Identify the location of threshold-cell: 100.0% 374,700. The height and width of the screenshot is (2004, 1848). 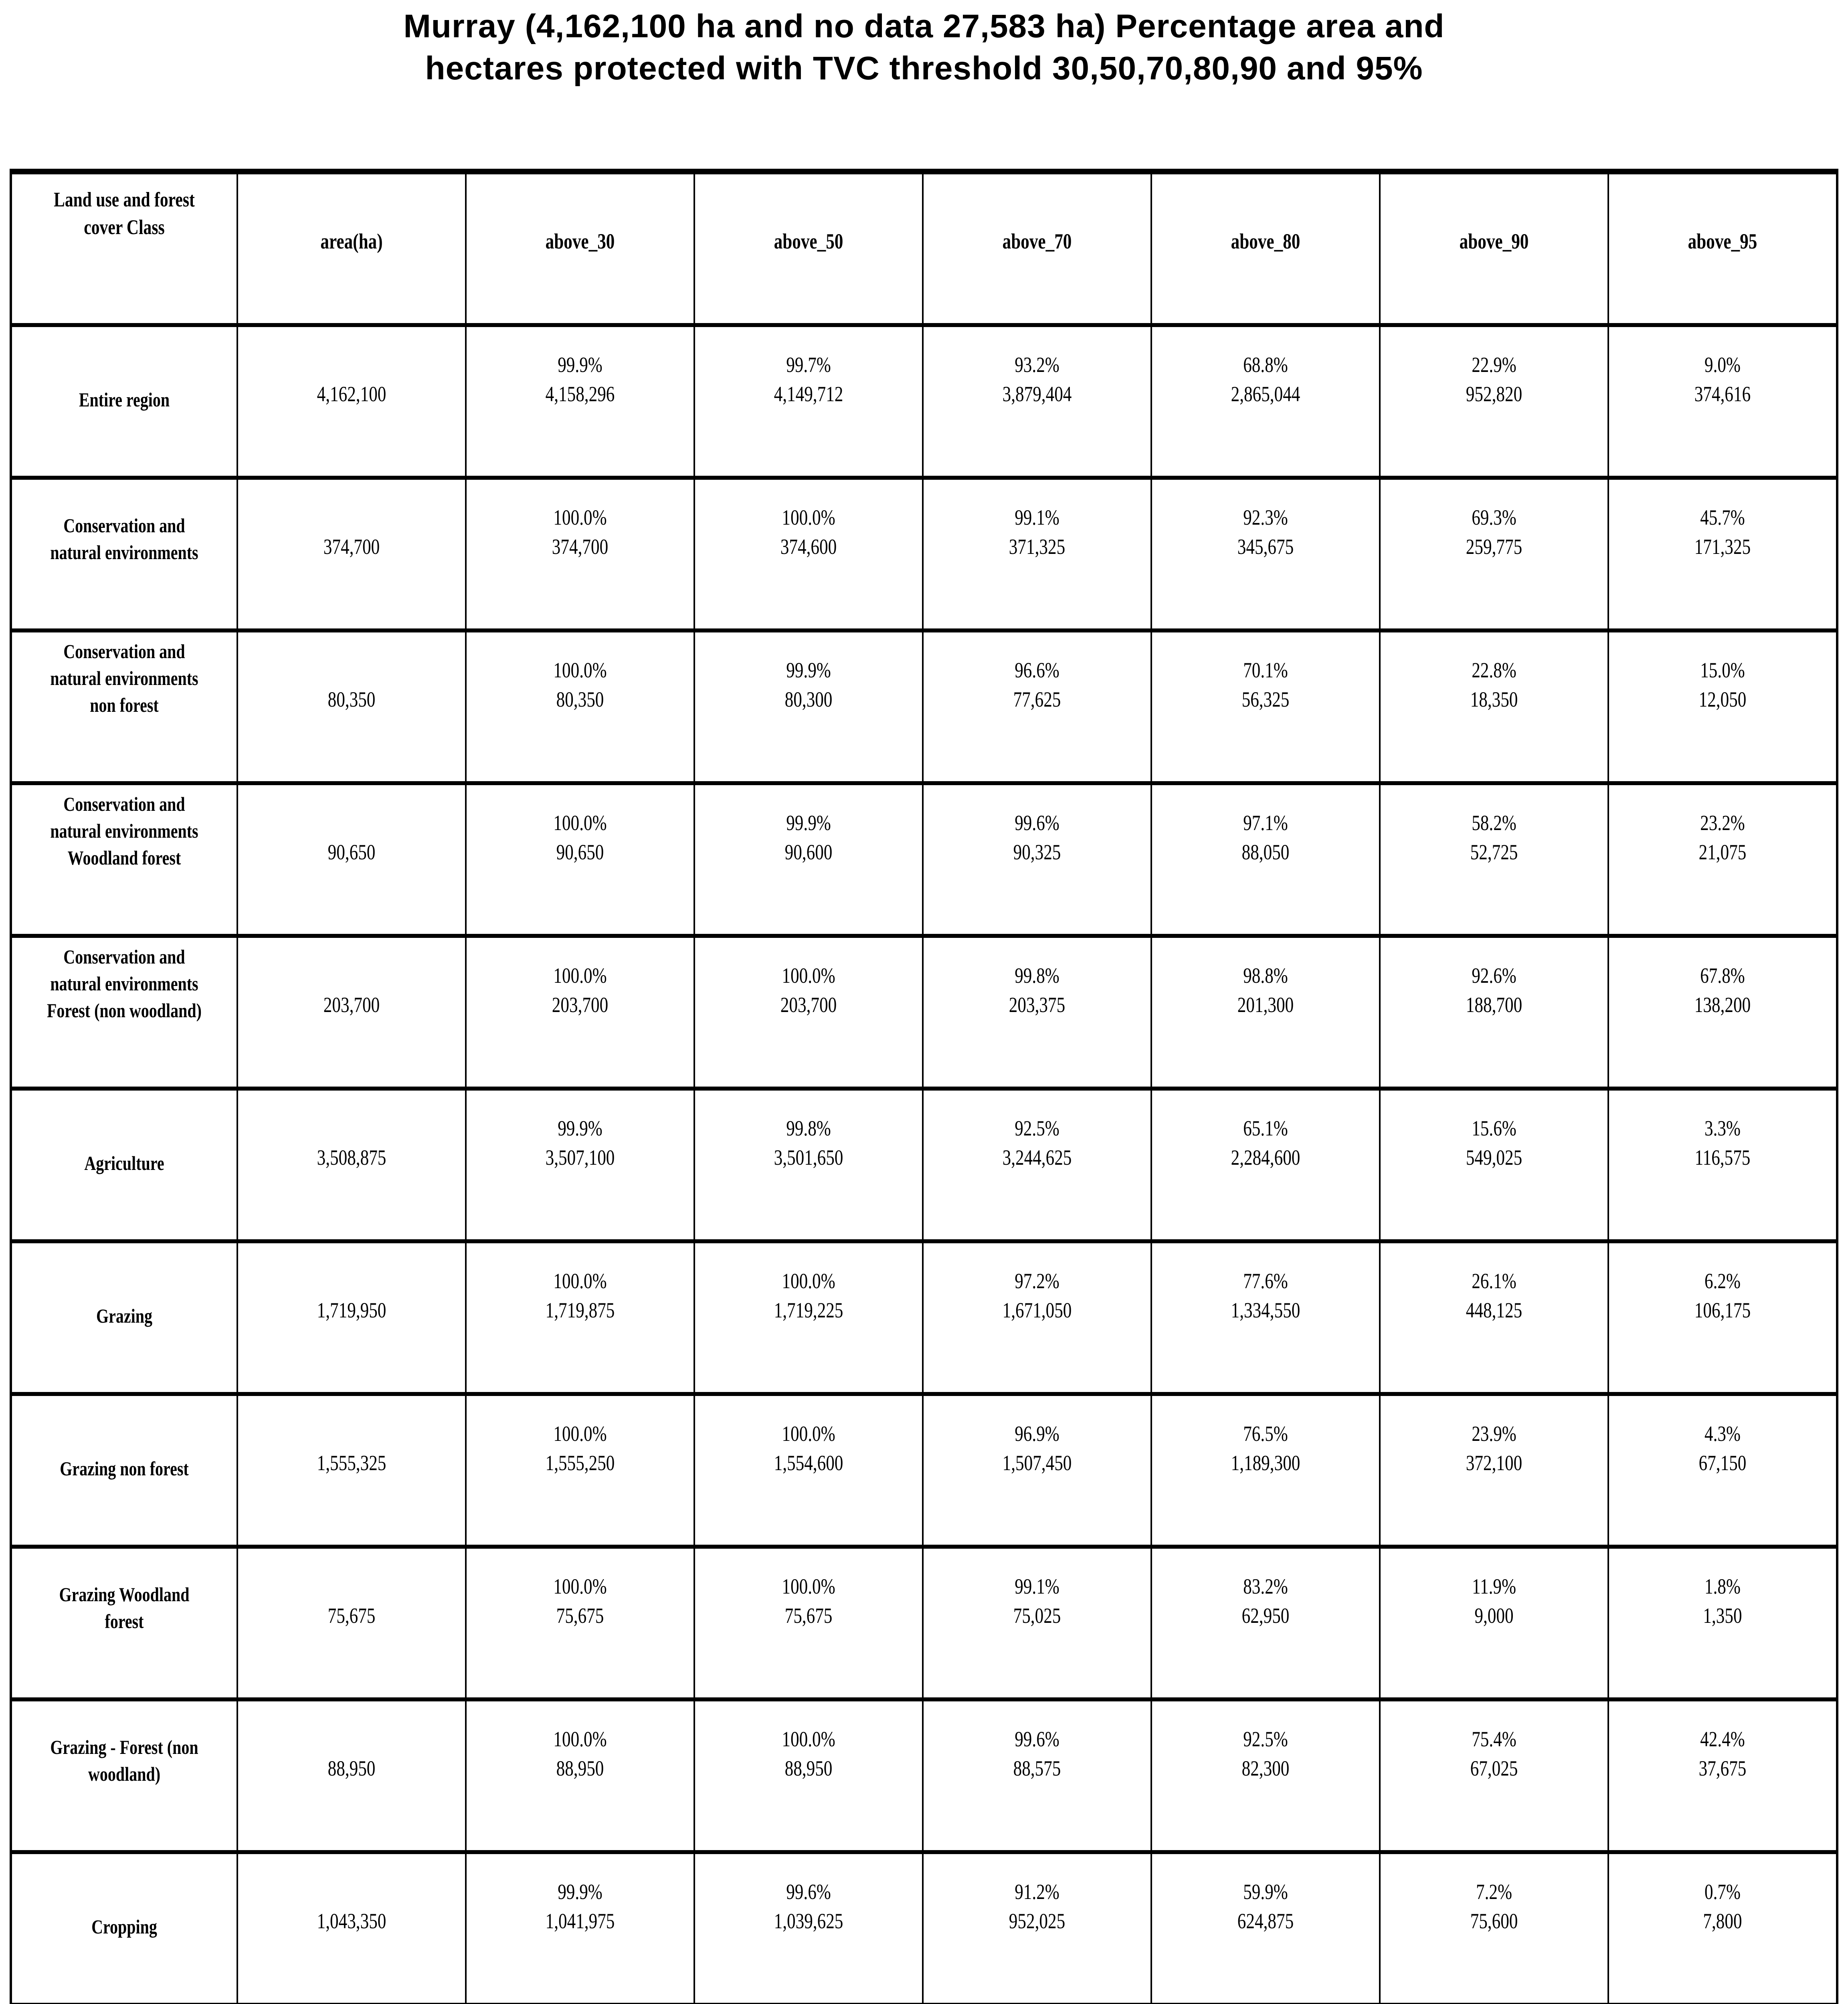
(579, 554).